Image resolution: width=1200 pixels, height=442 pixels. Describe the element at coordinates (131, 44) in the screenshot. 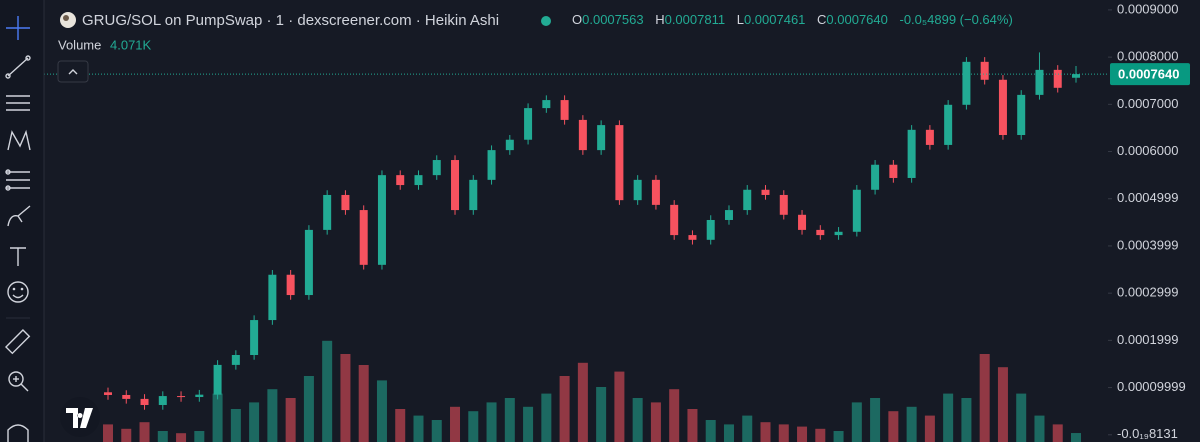

I see `volume-value: 4.071K` at that location.